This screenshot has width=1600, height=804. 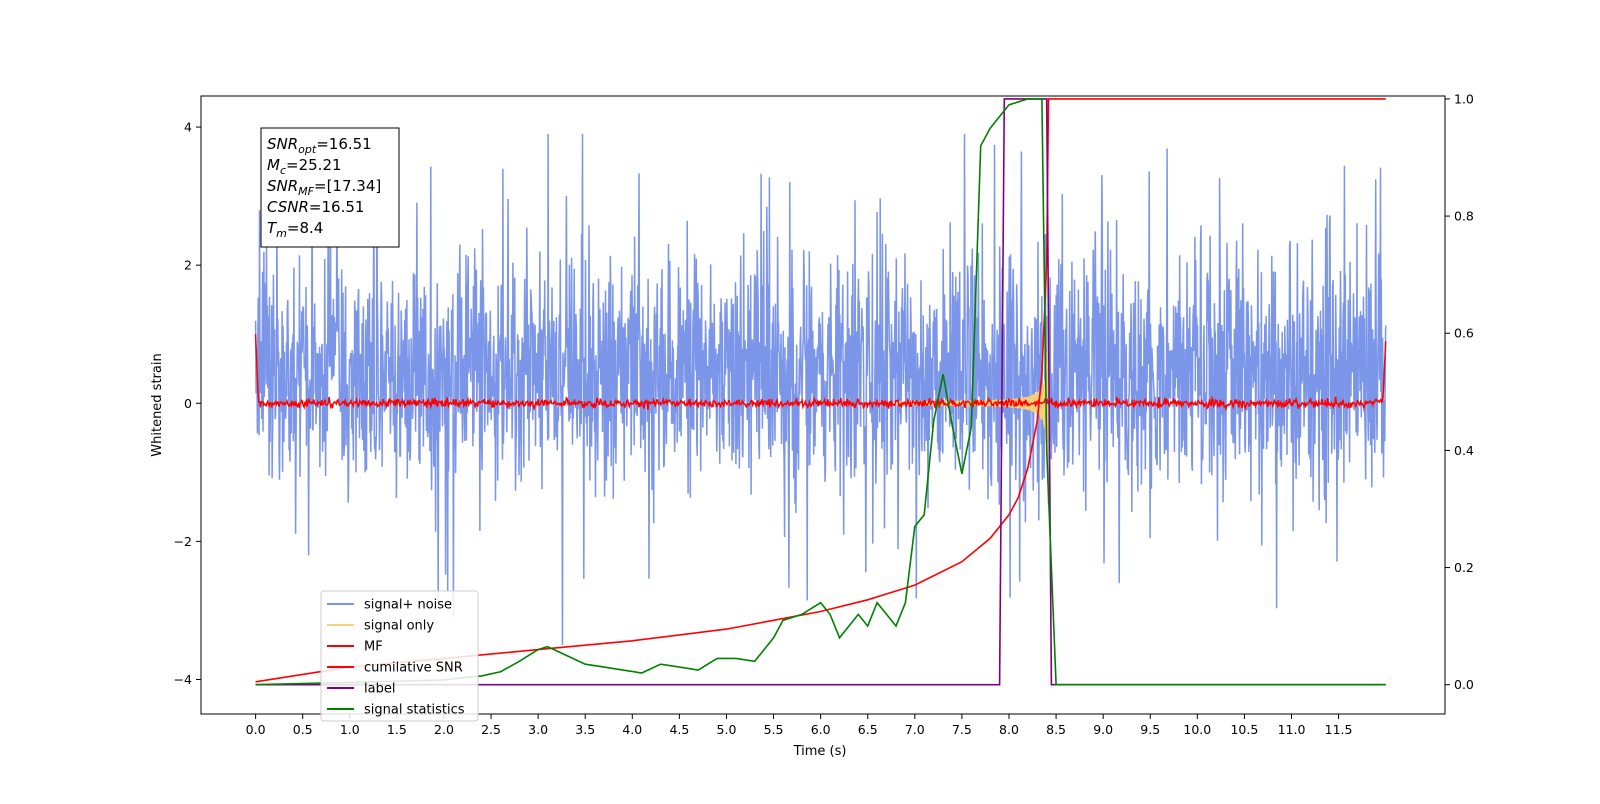 I want to click on x-tick-label: 4.0, so click(x=632, y=729).